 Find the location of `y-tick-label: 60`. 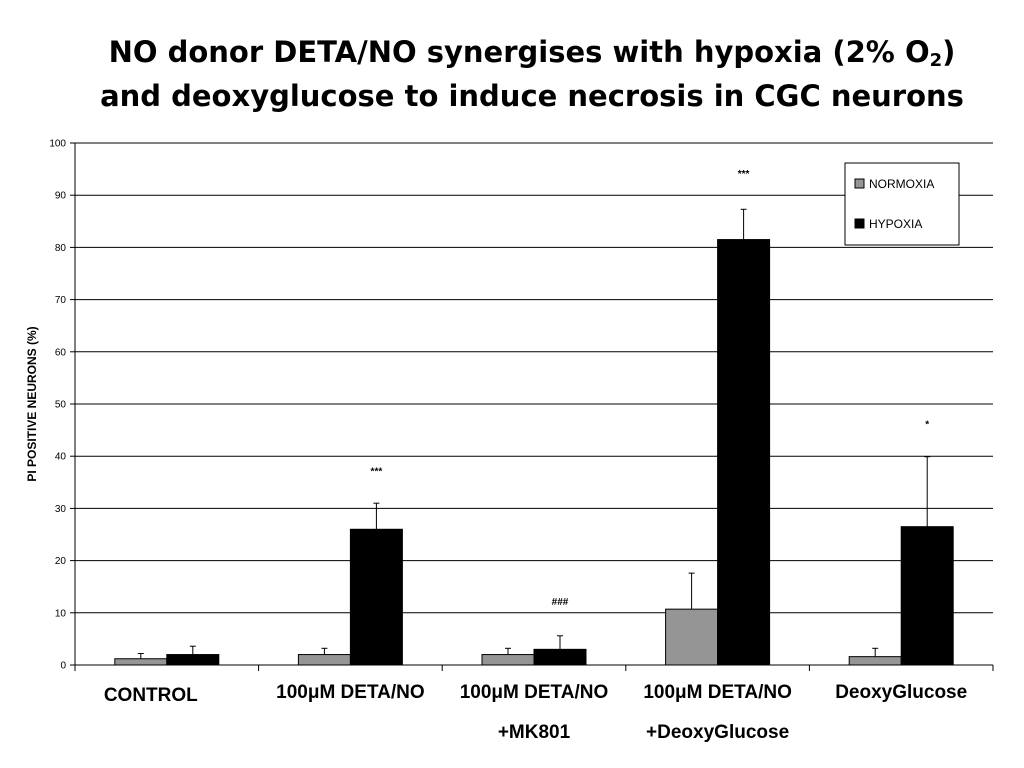

y-tick-label: 60 is located at coordinates (61, 352).